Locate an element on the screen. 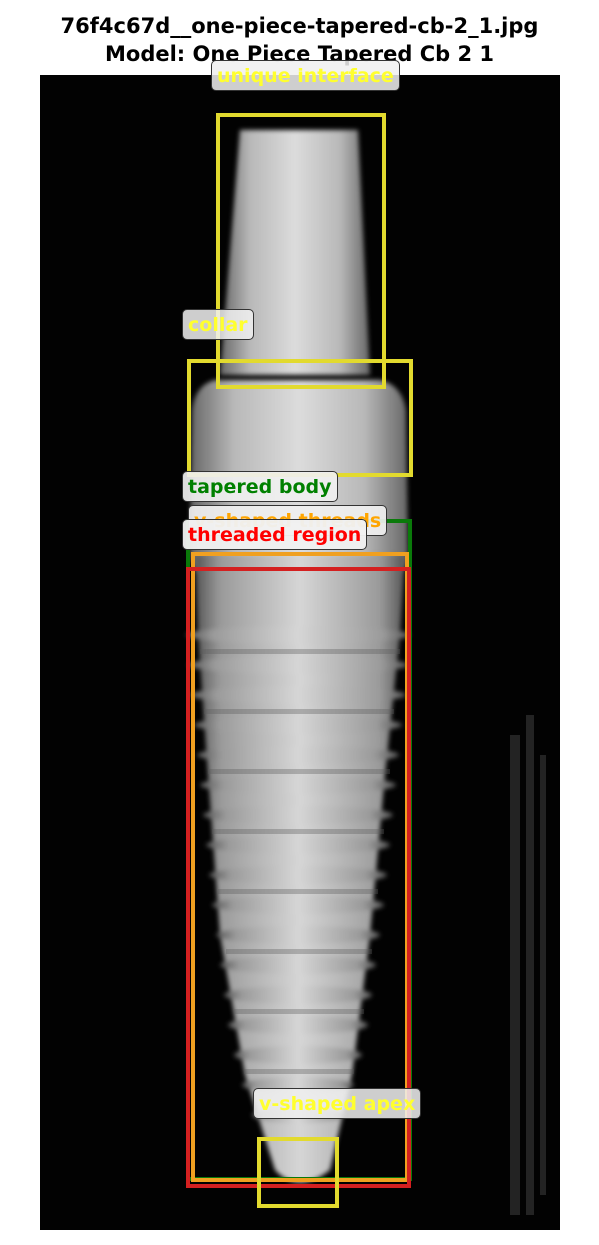  image-filename-title: 76f4c67d__one-piece-tapered-cb-2_1.jpg is located at coordinates (299, 26).